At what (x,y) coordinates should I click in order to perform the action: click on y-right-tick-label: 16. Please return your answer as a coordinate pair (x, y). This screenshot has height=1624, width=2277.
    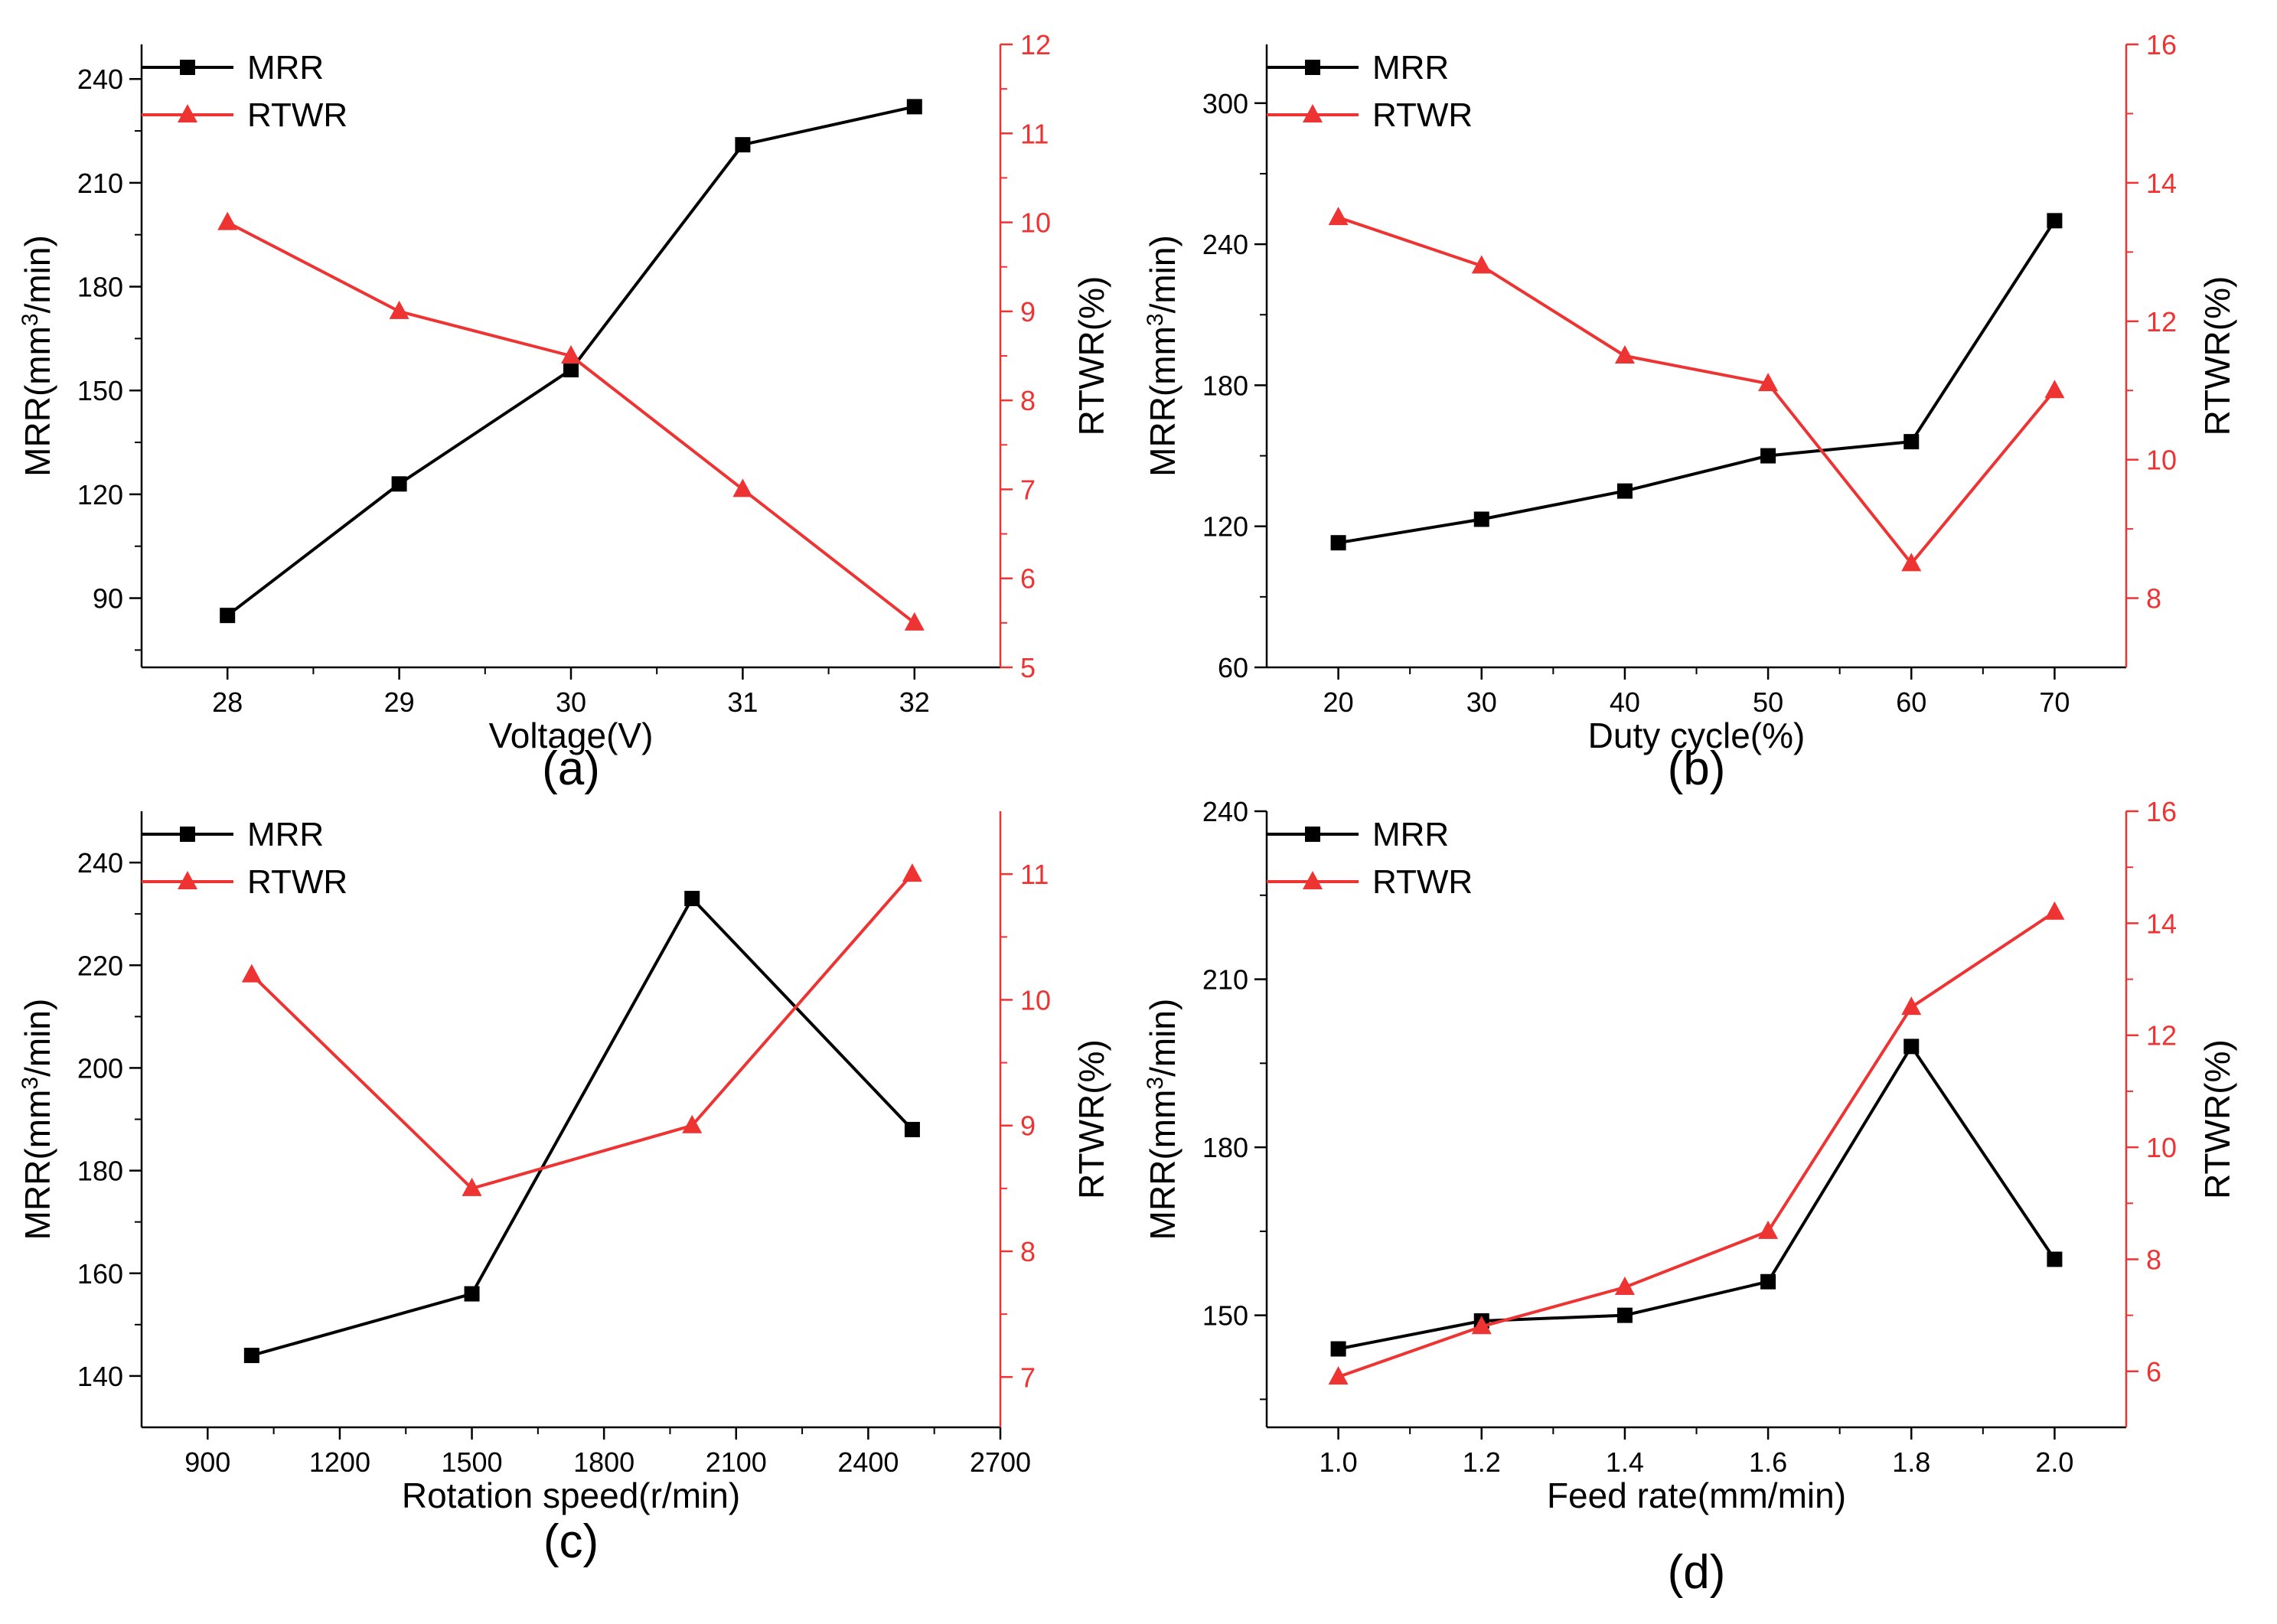
    Looking at the image, I should click on (2161, 45).